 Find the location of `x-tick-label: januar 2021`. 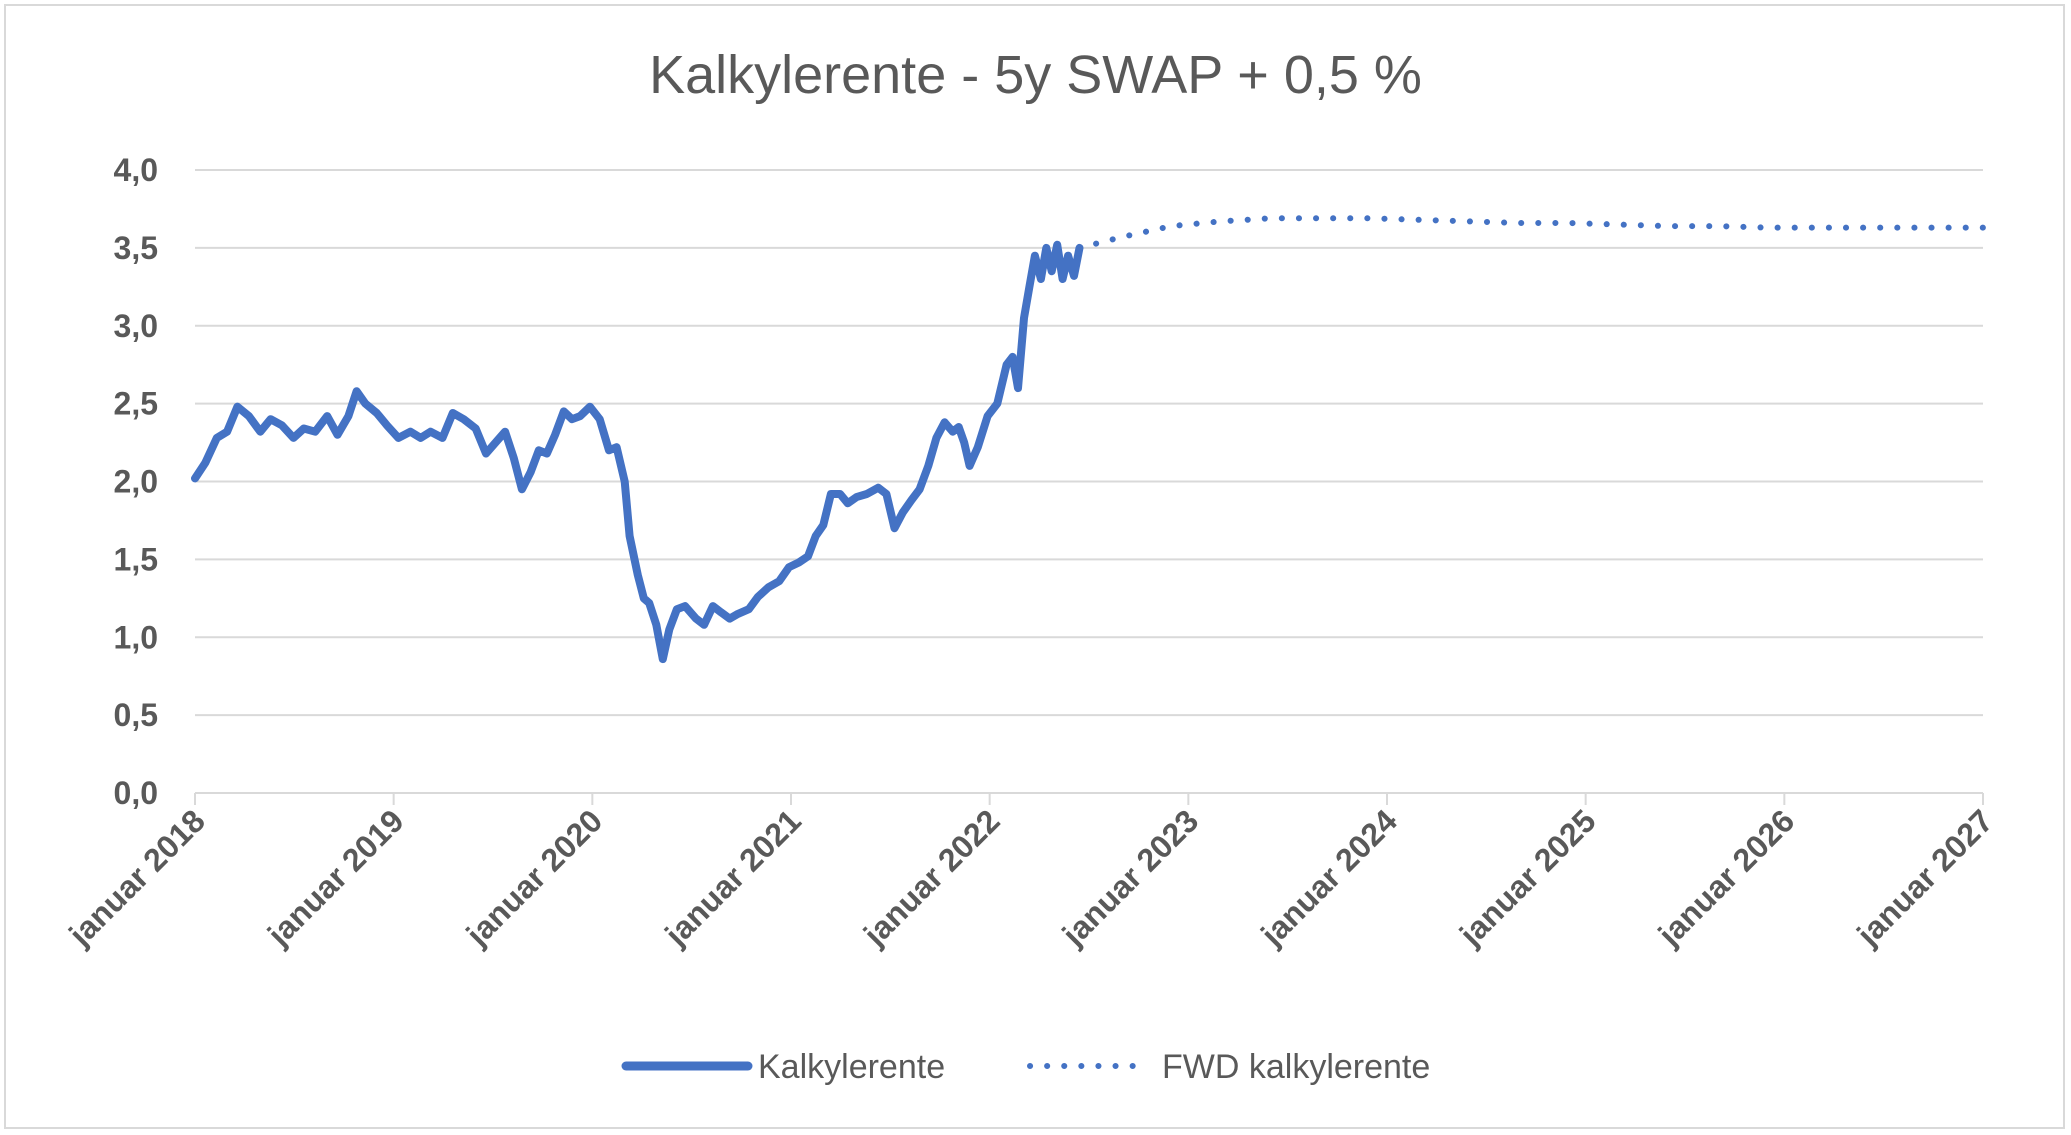

x-tick-label: januar 2021 is located at coordinates (732, 877).